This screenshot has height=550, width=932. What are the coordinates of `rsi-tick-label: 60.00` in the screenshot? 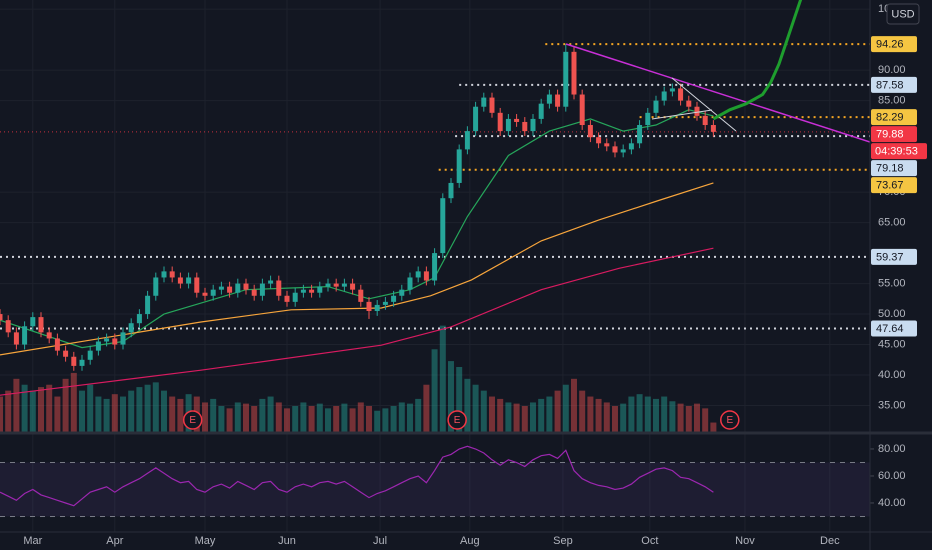 It's located at (892, 476).